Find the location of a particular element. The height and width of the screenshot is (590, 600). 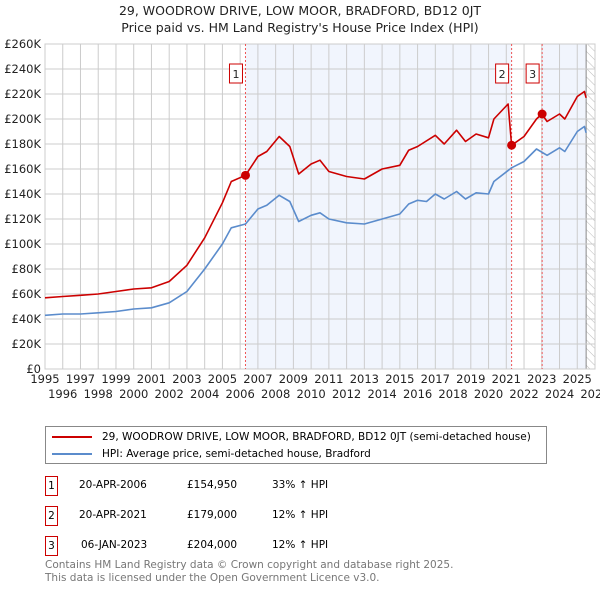

sale-label-box: 3 is located at coordinates (532, 73).